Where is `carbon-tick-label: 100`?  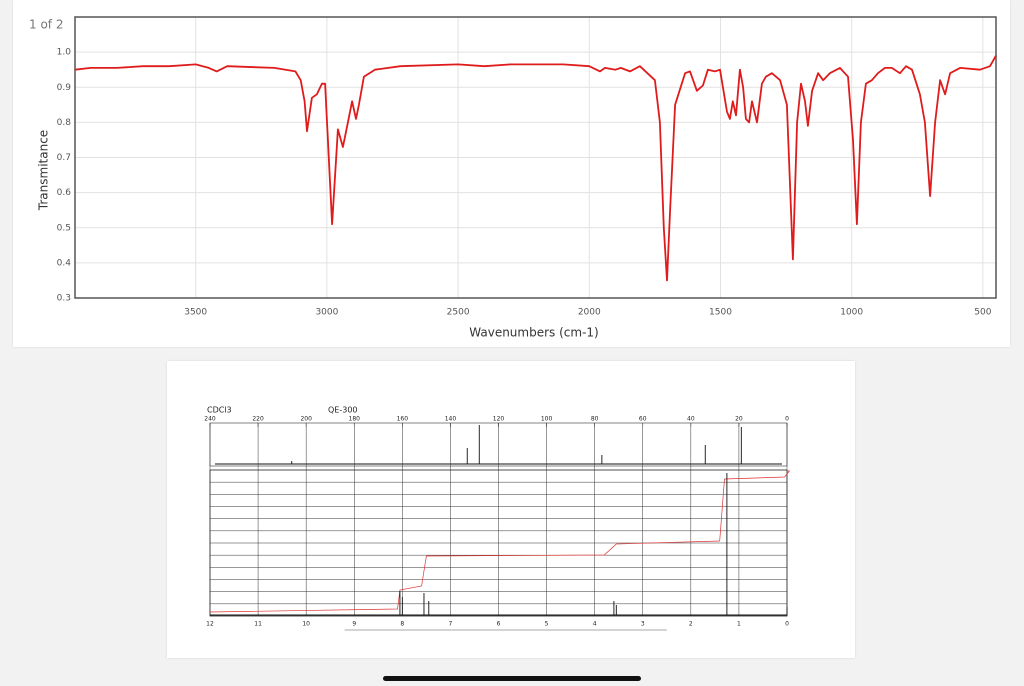 carbon-tick-label: 100 is located at coordinates (547, 419).